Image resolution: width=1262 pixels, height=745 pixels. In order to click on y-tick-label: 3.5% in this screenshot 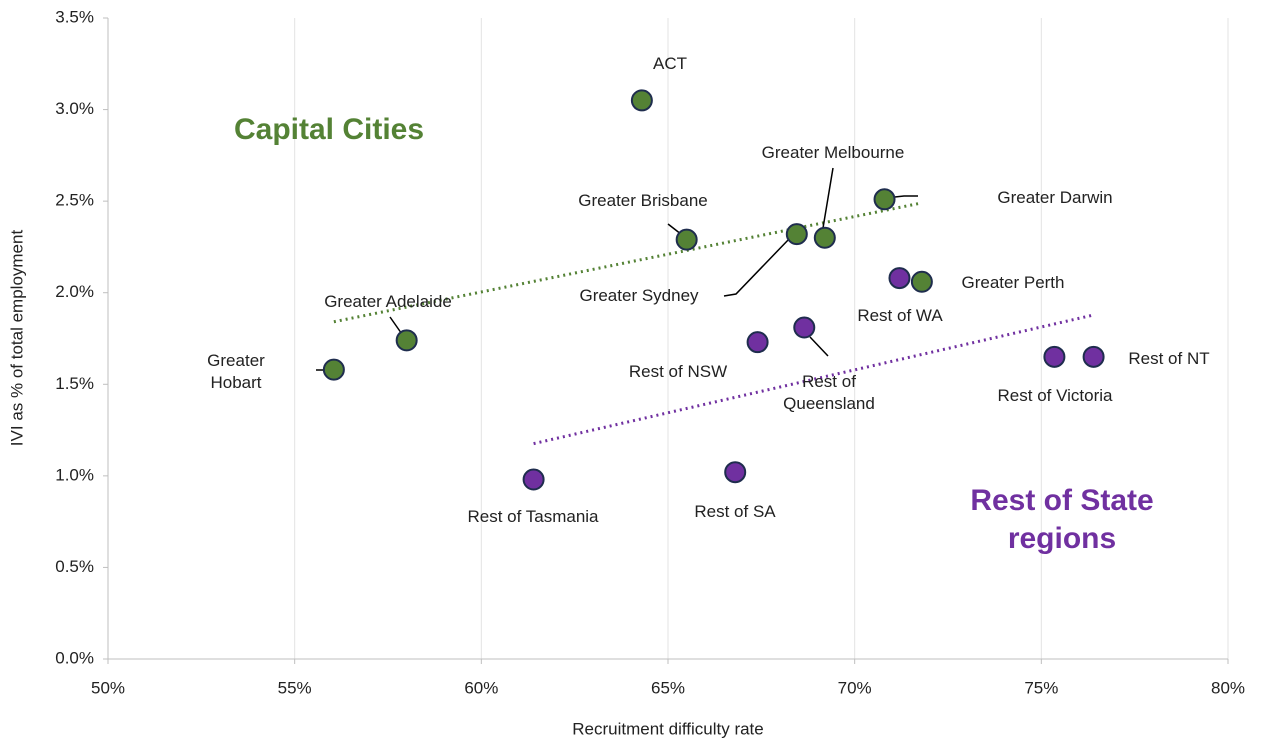, I will do `click(74, 16)`.